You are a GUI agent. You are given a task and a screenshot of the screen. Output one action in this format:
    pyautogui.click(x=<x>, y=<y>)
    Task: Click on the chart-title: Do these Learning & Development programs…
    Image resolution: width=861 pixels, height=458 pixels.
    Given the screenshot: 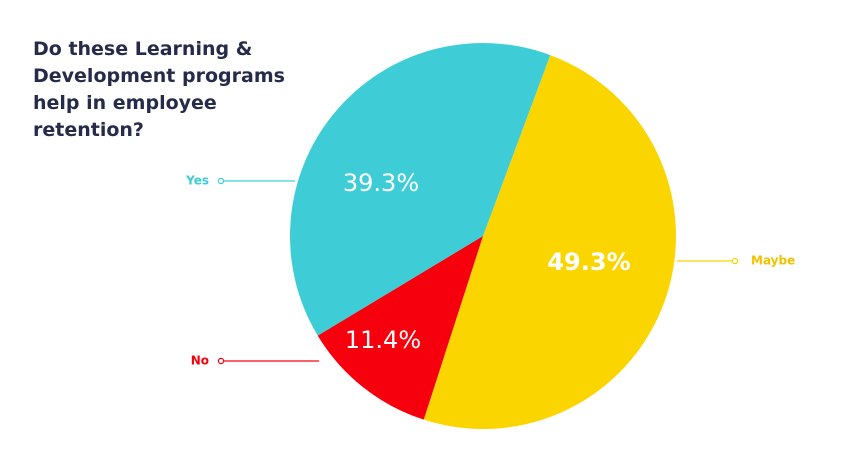 What is the action you would take?
    pyautogui.click(x=159, y=89)
    